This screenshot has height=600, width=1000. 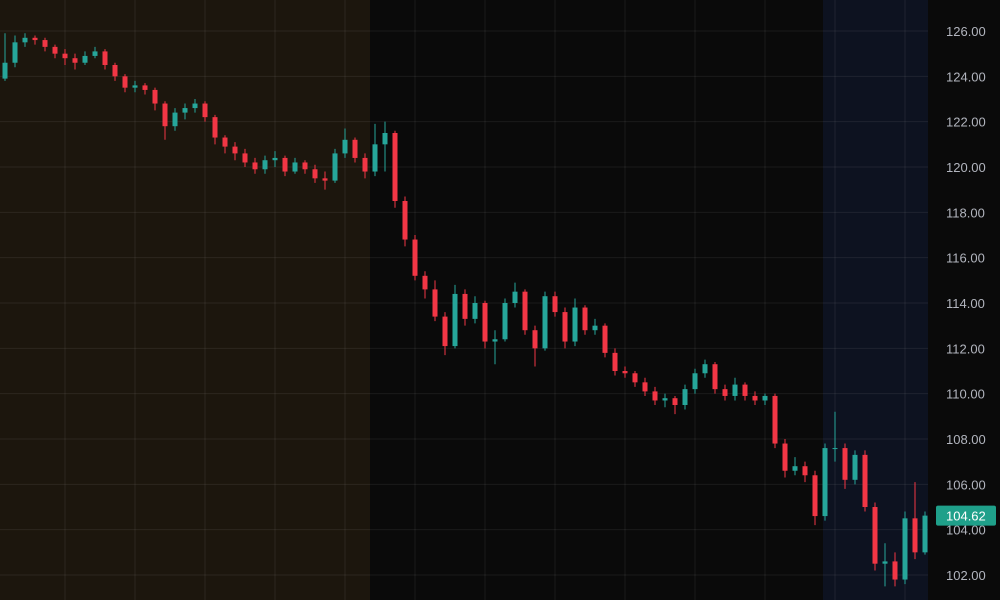 I want to click on last-price-label: 104.62, so click(x=966, y=516).